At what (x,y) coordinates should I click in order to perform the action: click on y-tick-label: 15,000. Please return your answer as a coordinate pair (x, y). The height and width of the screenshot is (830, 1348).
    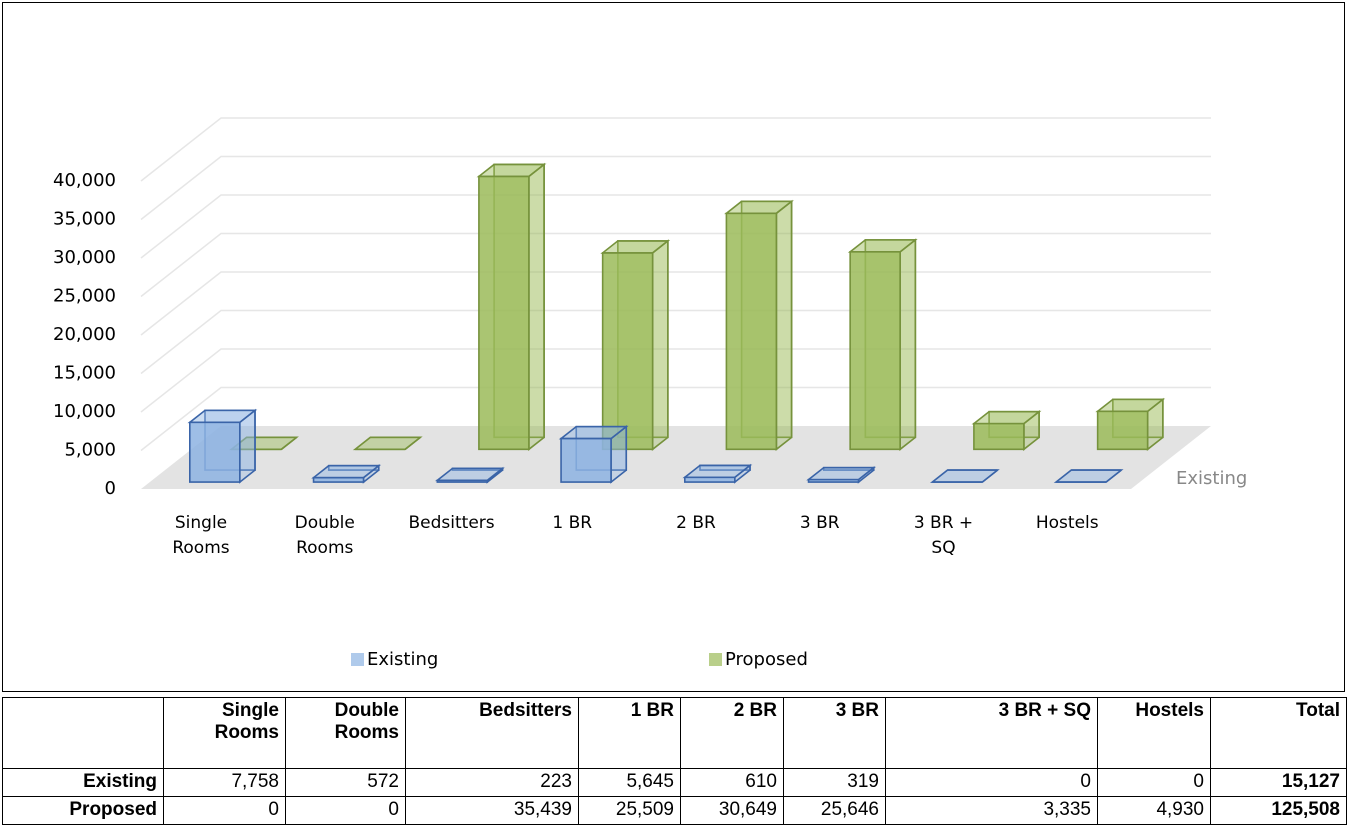
    Looking at the image, I should click on (84, 373).